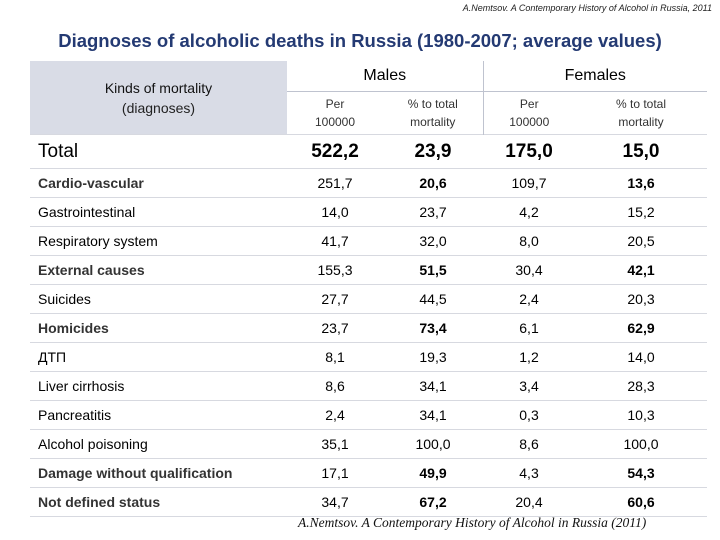 Image resolution: width=720 pixels, height=540 pixels. I want to click on males-pct-value: 44,5, so click(433, 299).